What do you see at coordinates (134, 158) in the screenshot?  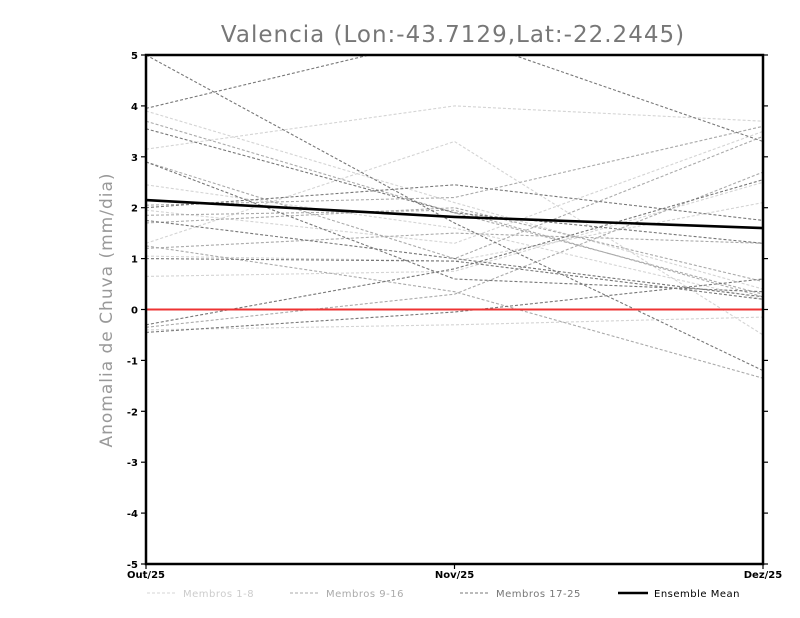 I see `y-tick-label: 3` at bounding box center [134, 158].